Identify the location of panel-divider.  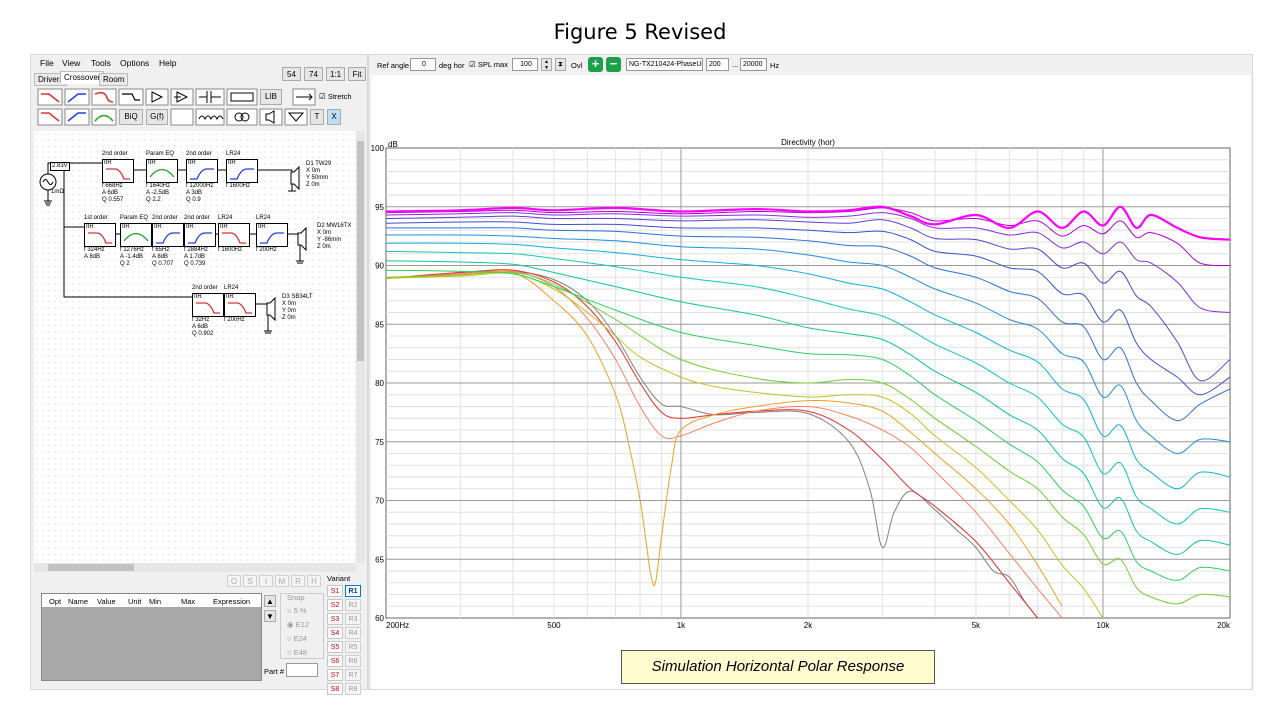
(368, 372).